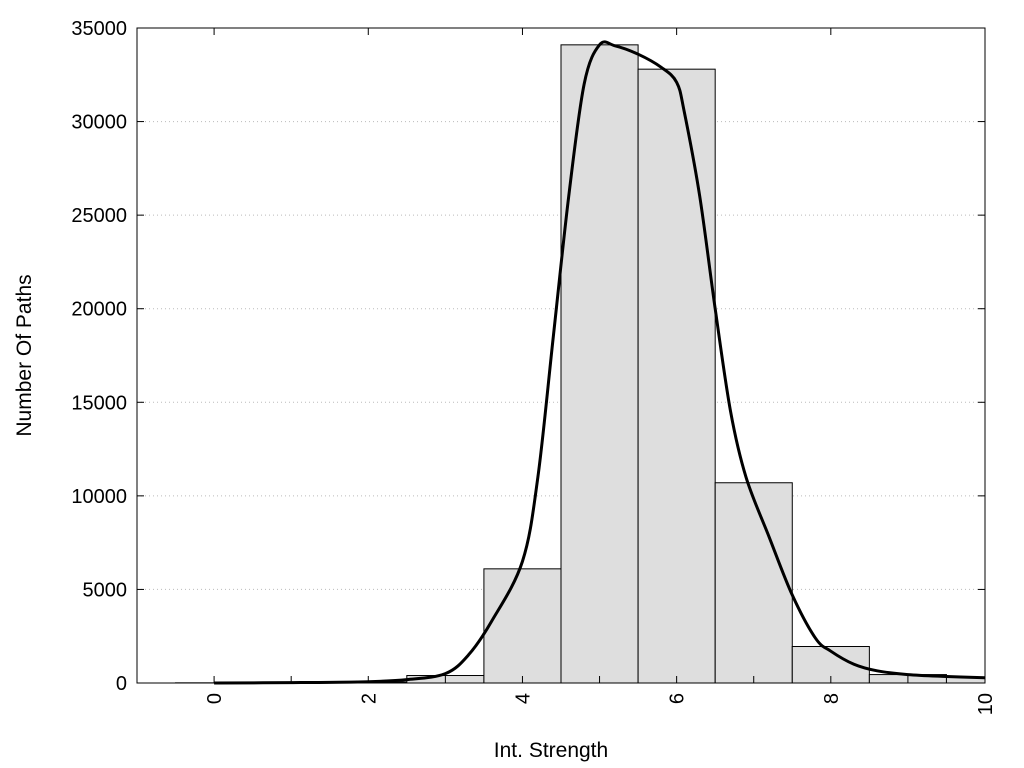 The width and height of the screenshot is (1024, 768). What do you see at coordinates (99, 123) in the screenshot?
I see `y-tick-label: 30000` at bounding box center [99, 123].